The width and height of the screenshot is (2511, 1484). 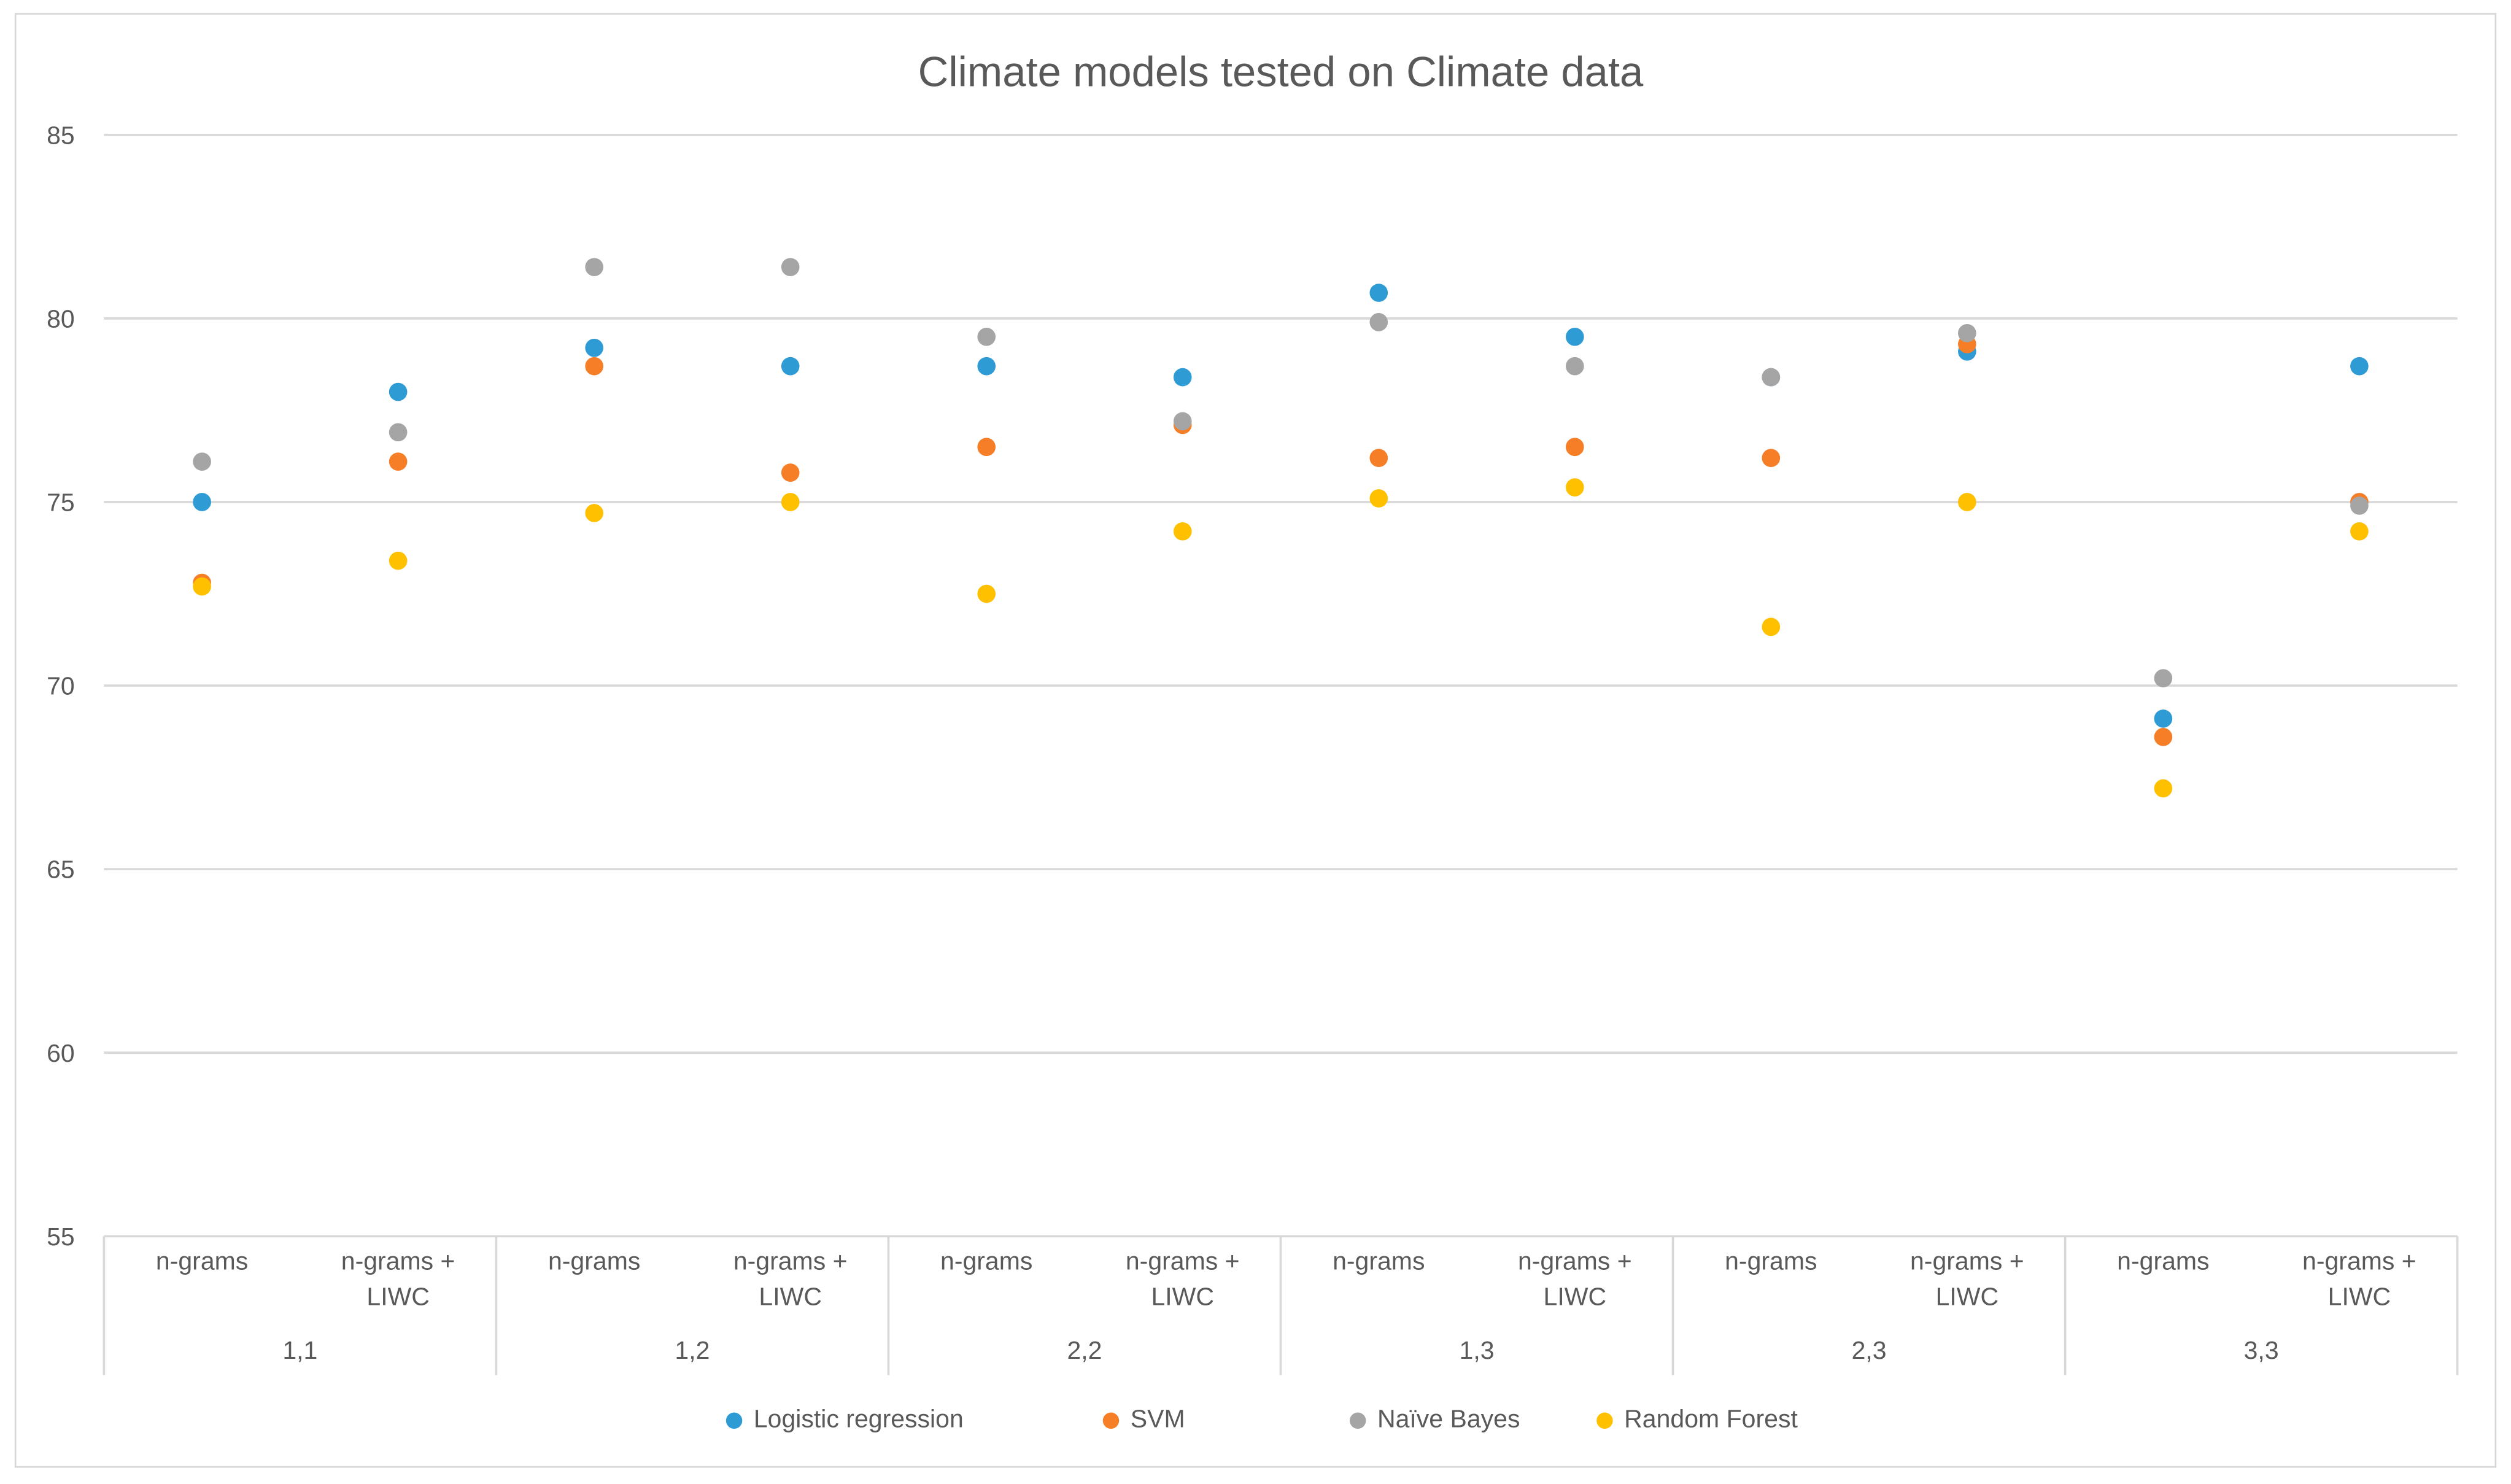 I want to click on group-label: 3,3, so click(x=2261, y=1350).